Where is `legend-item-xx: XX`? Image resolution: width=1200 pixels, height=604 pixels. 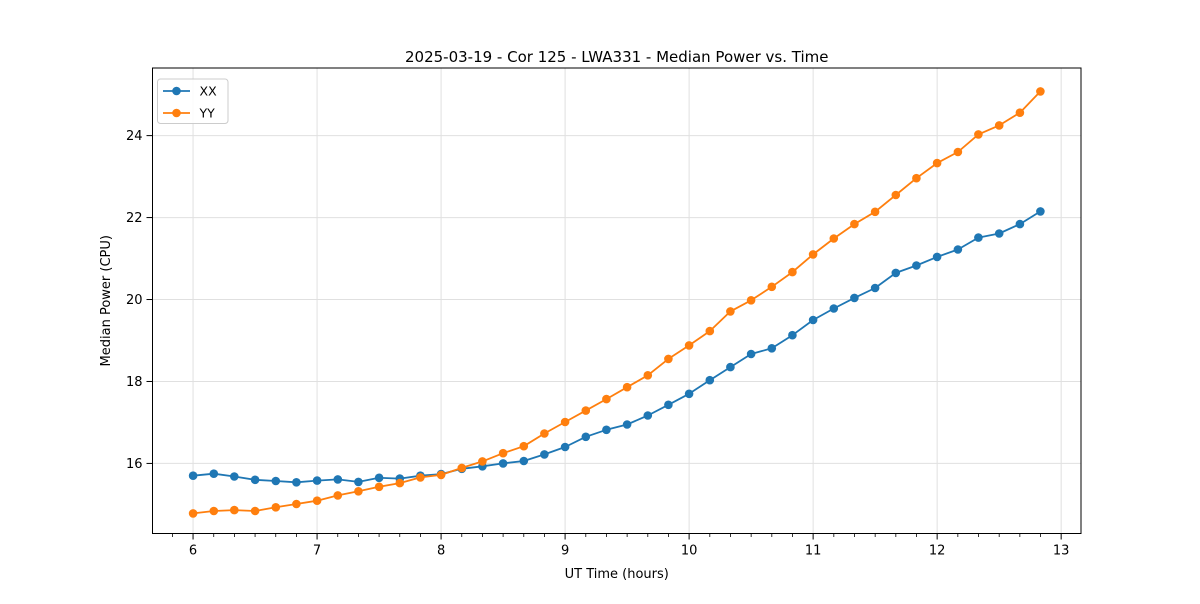 legend-item-xx: XX is located at coordinates (190, 91).